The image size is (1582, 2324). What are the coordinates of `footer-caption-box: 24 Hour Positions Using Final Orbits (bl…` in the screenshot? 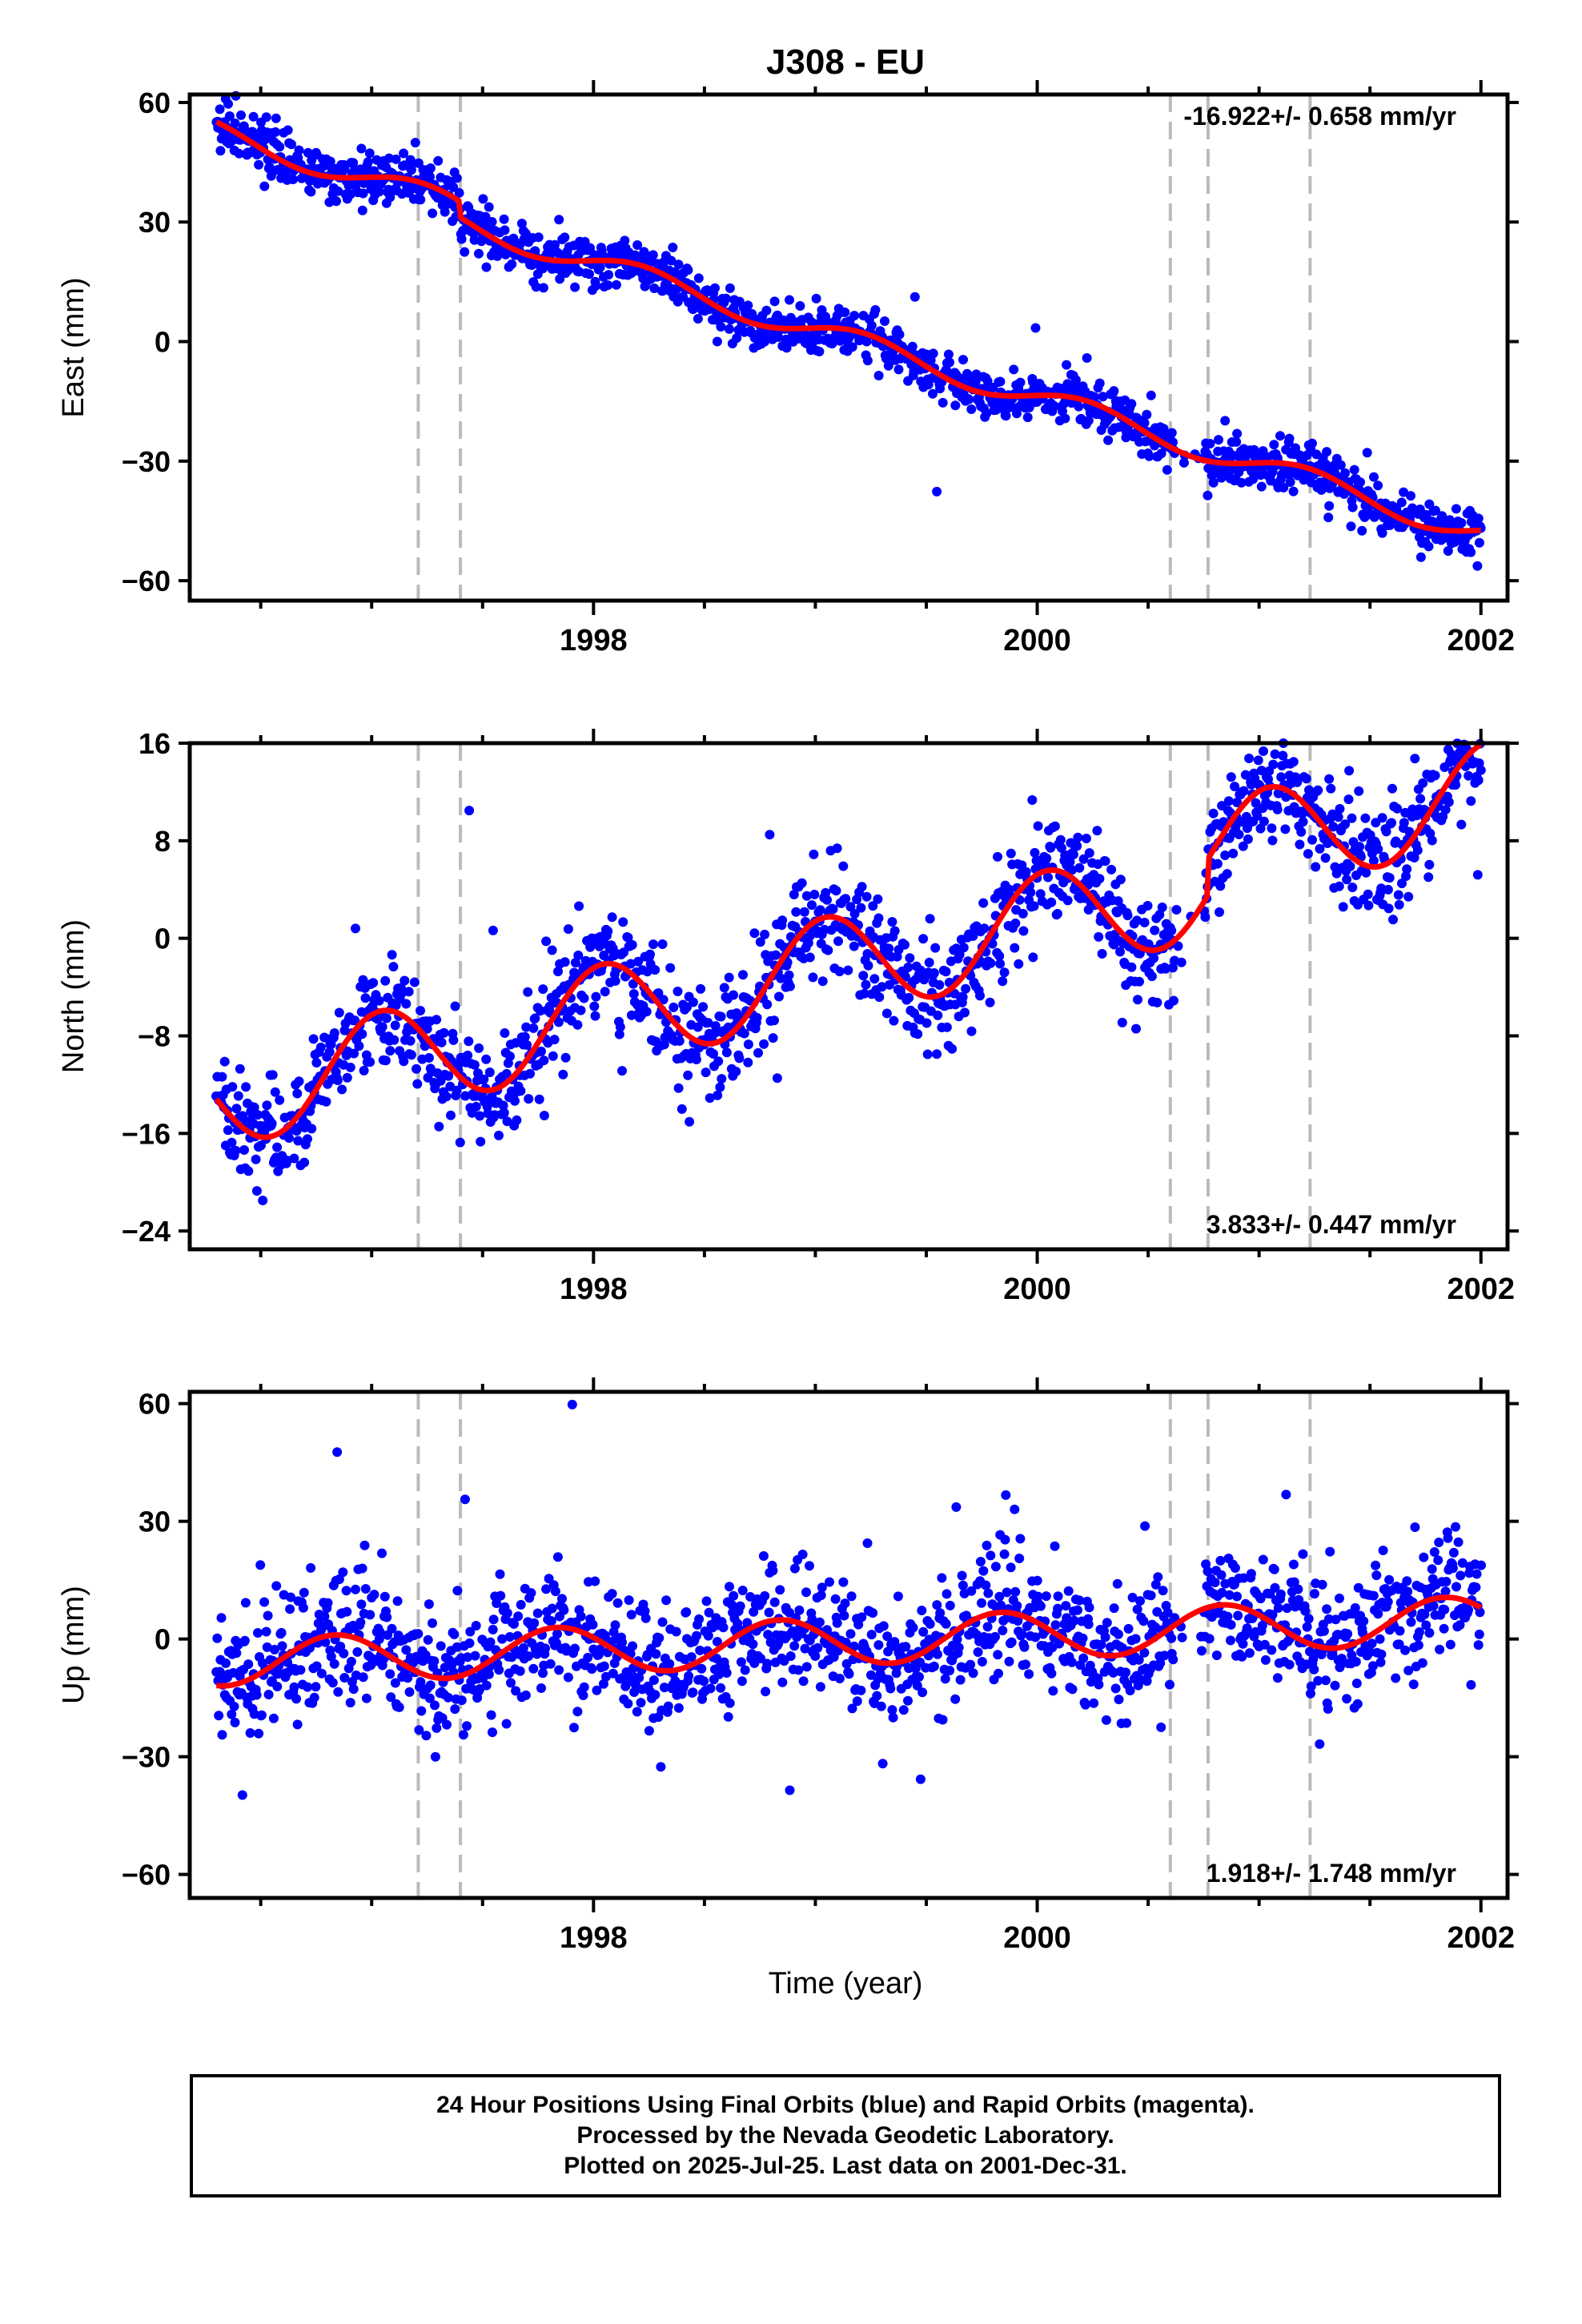 It's located at (846, 2135).